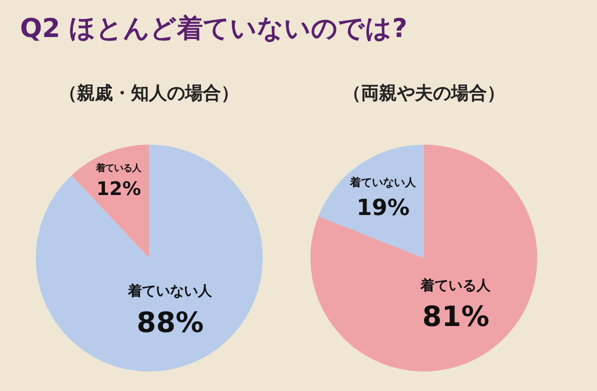  Describe the element at coordinates (214, 29) in the screenshot. I see `chart-title: Q2 ほとんど着ていないのでは?` at that location.